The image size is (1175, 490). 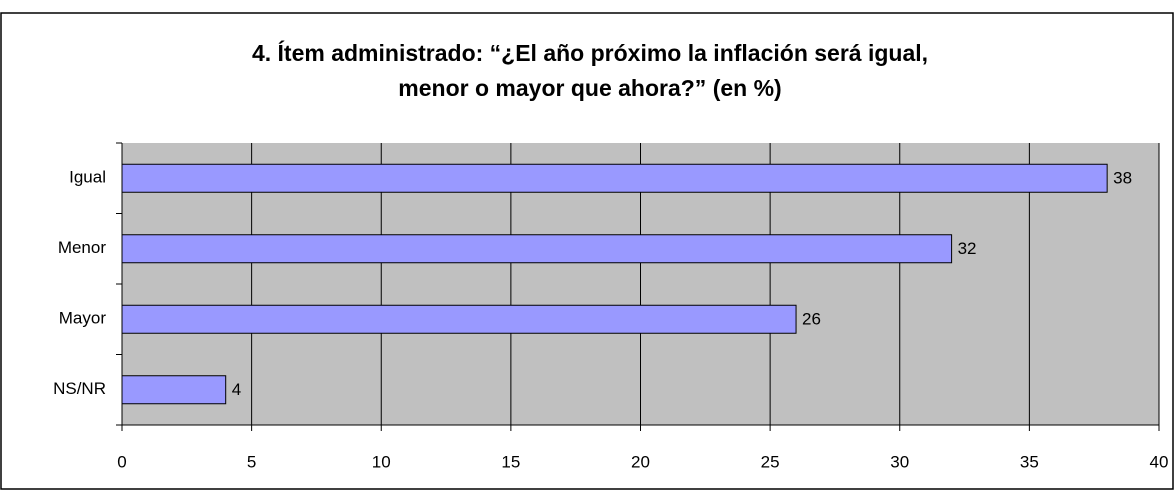 What do you see at coordinates (83, 318) in the screenshot?
I see `y-tick-label: Mayor` at bounding box center [83, 318].